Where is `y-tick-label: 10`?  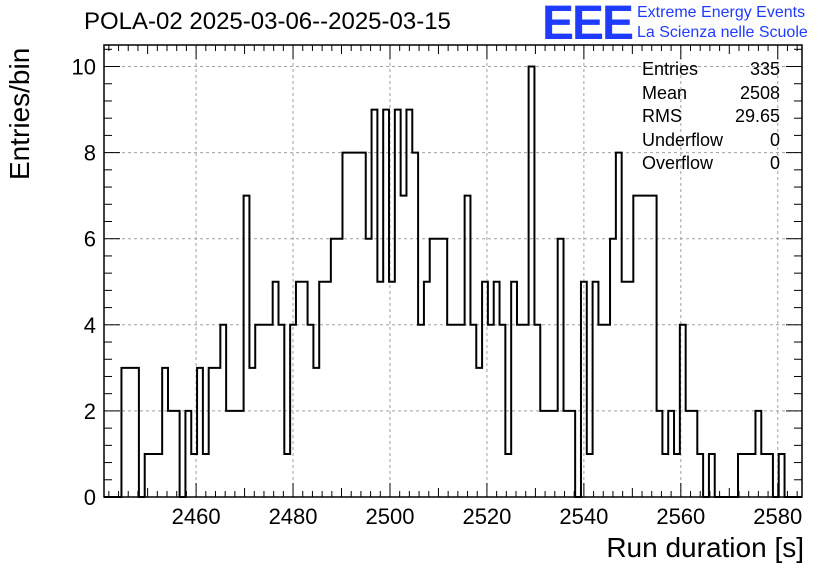
y-tick-label: 10 is located at coordinates (84, 67).